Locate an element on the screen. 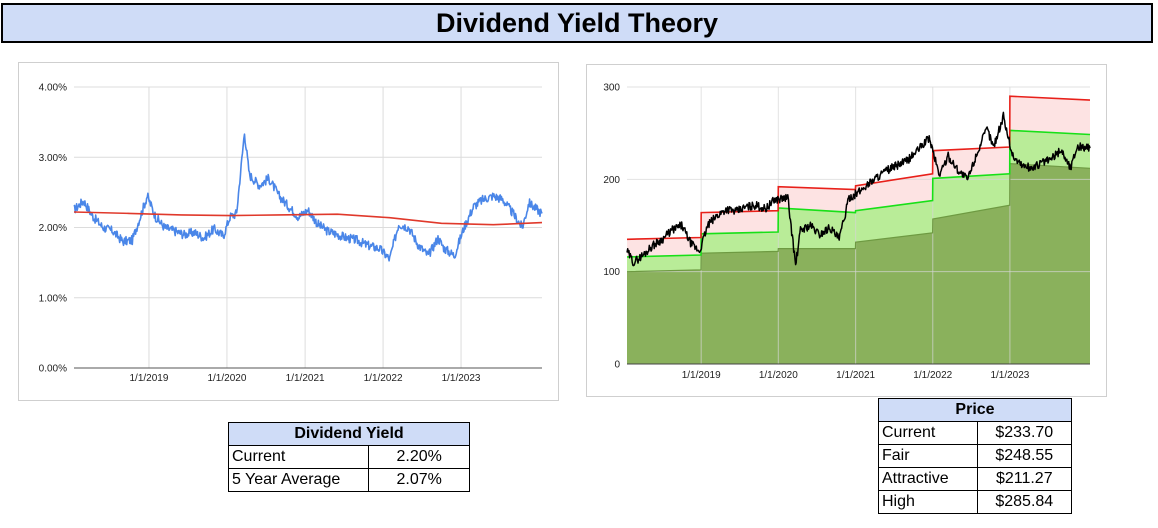  overvalued-band-area is located at coordinates (858, 176).